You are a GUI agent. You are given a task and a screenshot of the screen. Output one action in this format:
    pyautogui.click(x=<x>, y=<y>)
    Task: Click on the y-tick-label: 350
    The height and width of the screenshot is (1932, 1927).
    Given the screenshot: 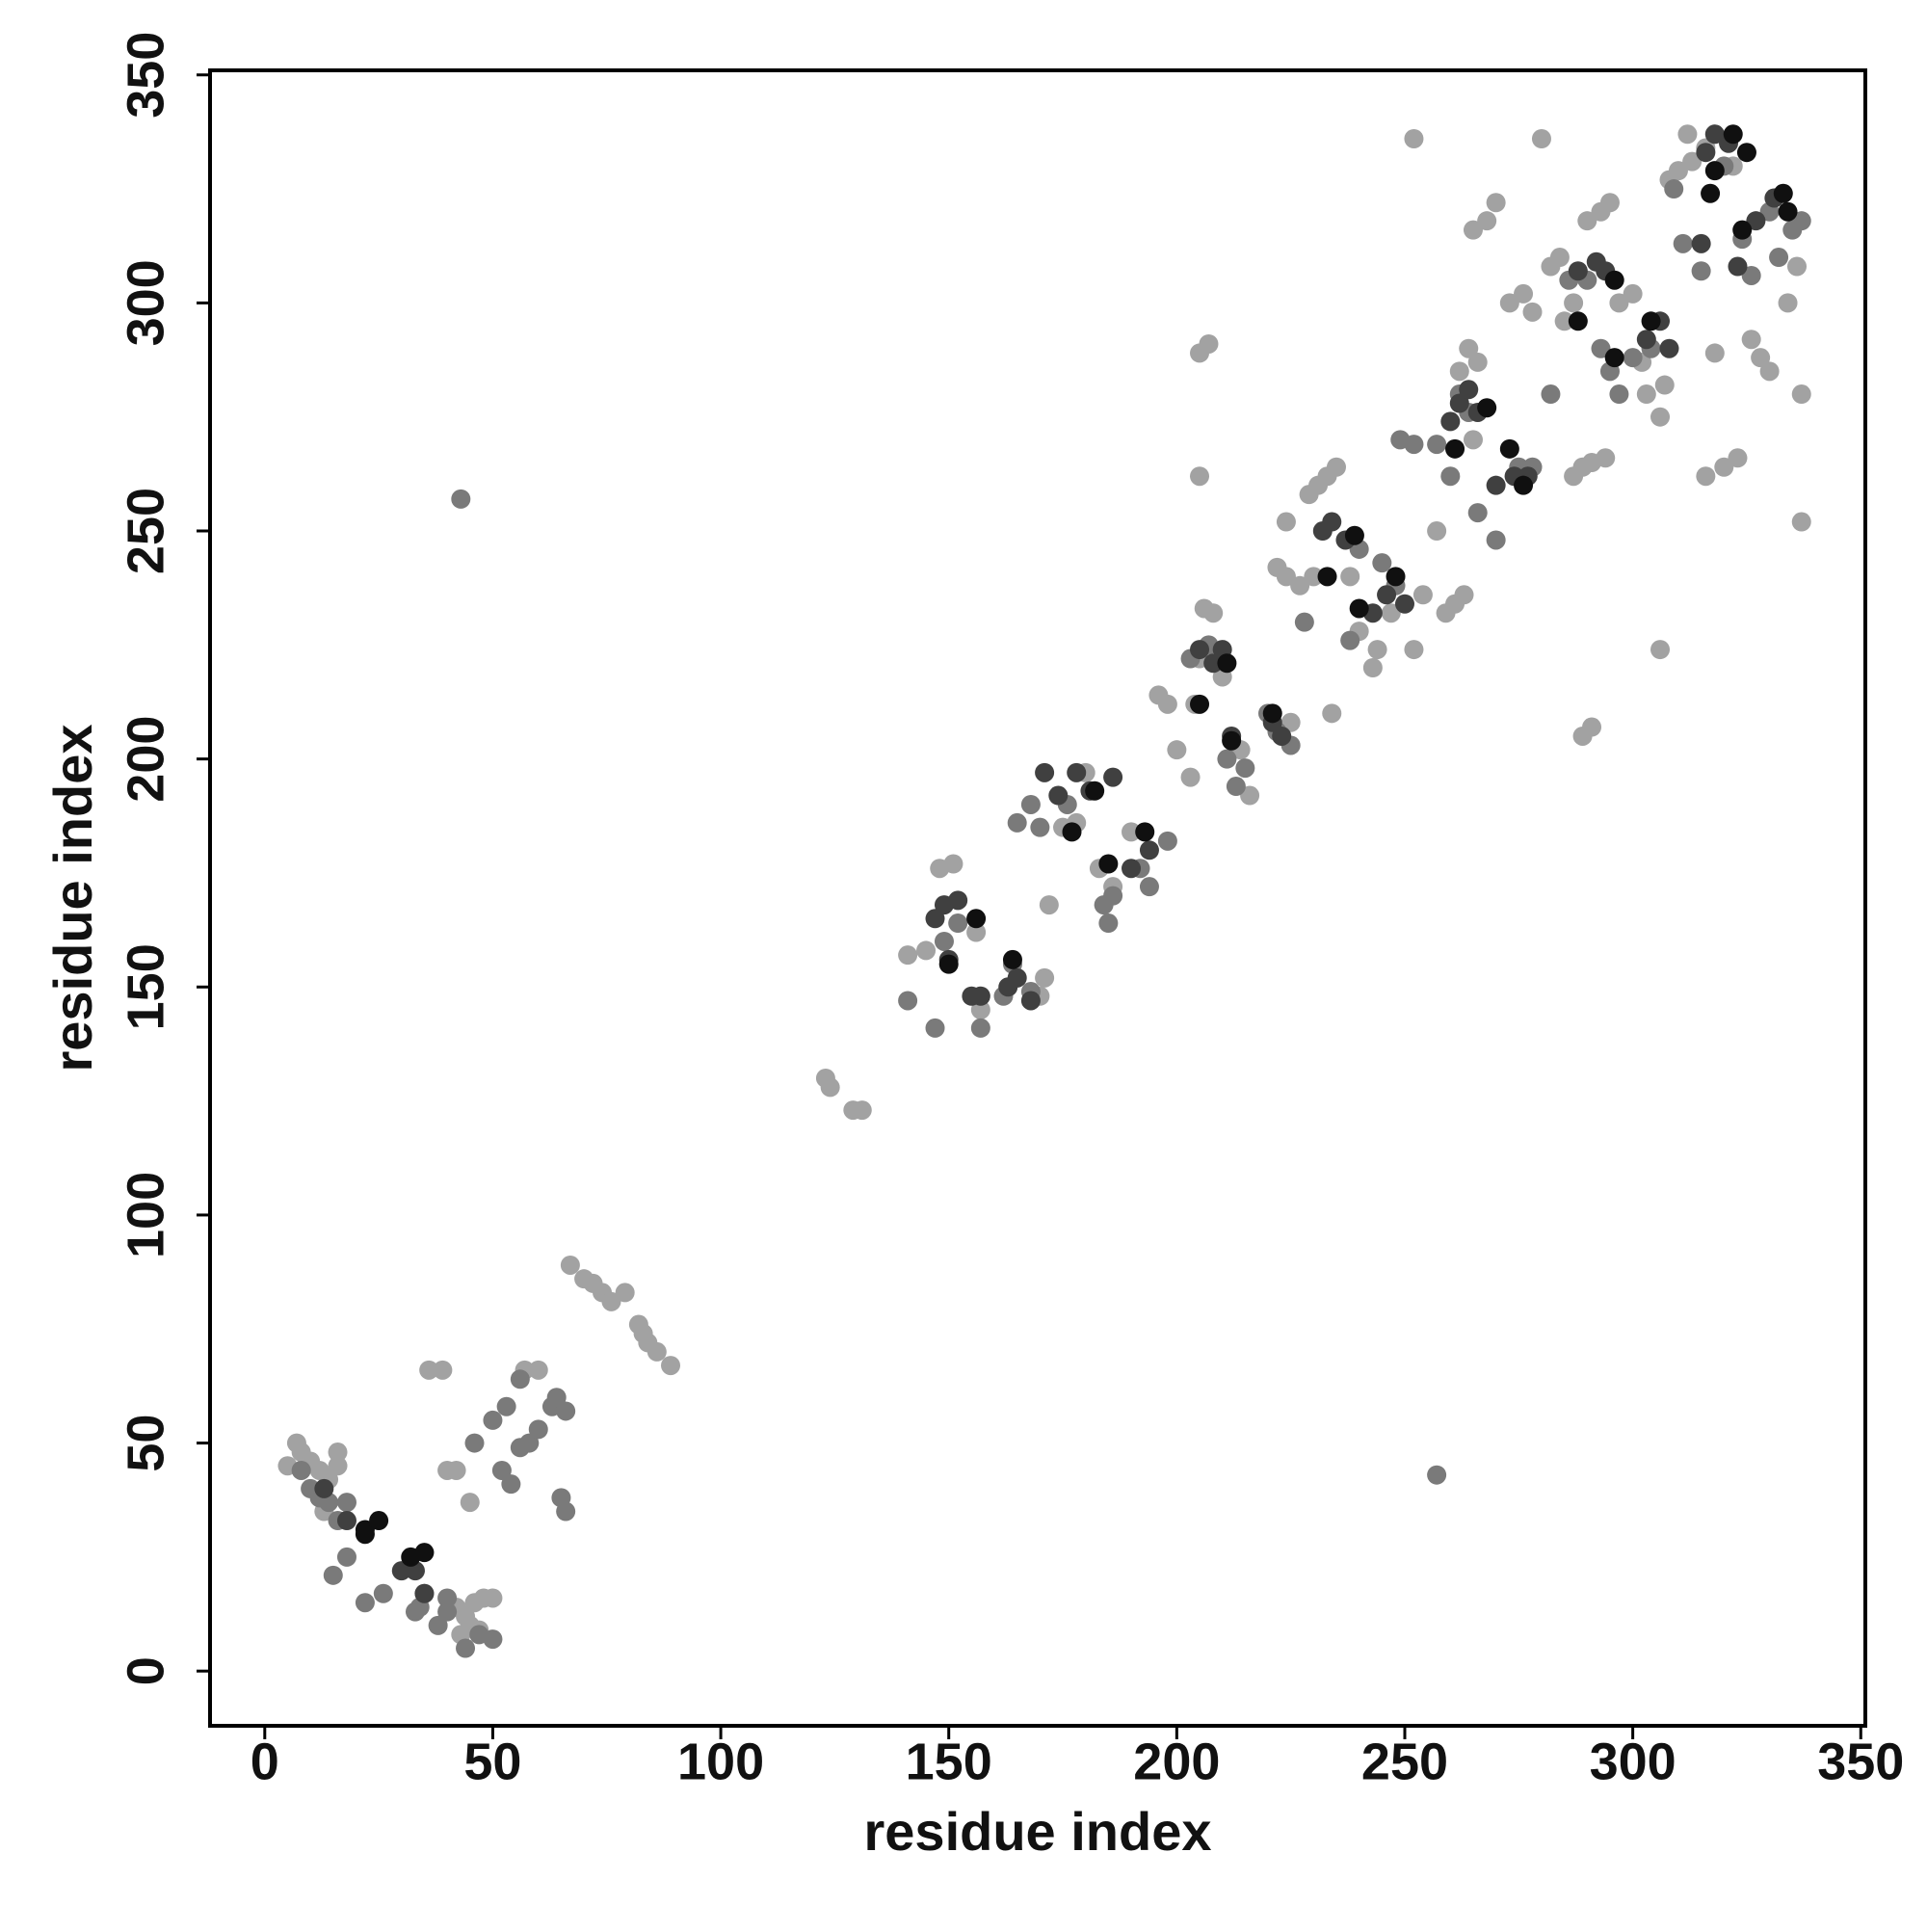 What is the action you would take?
    pyautogui.click(x=145, y=75)
    